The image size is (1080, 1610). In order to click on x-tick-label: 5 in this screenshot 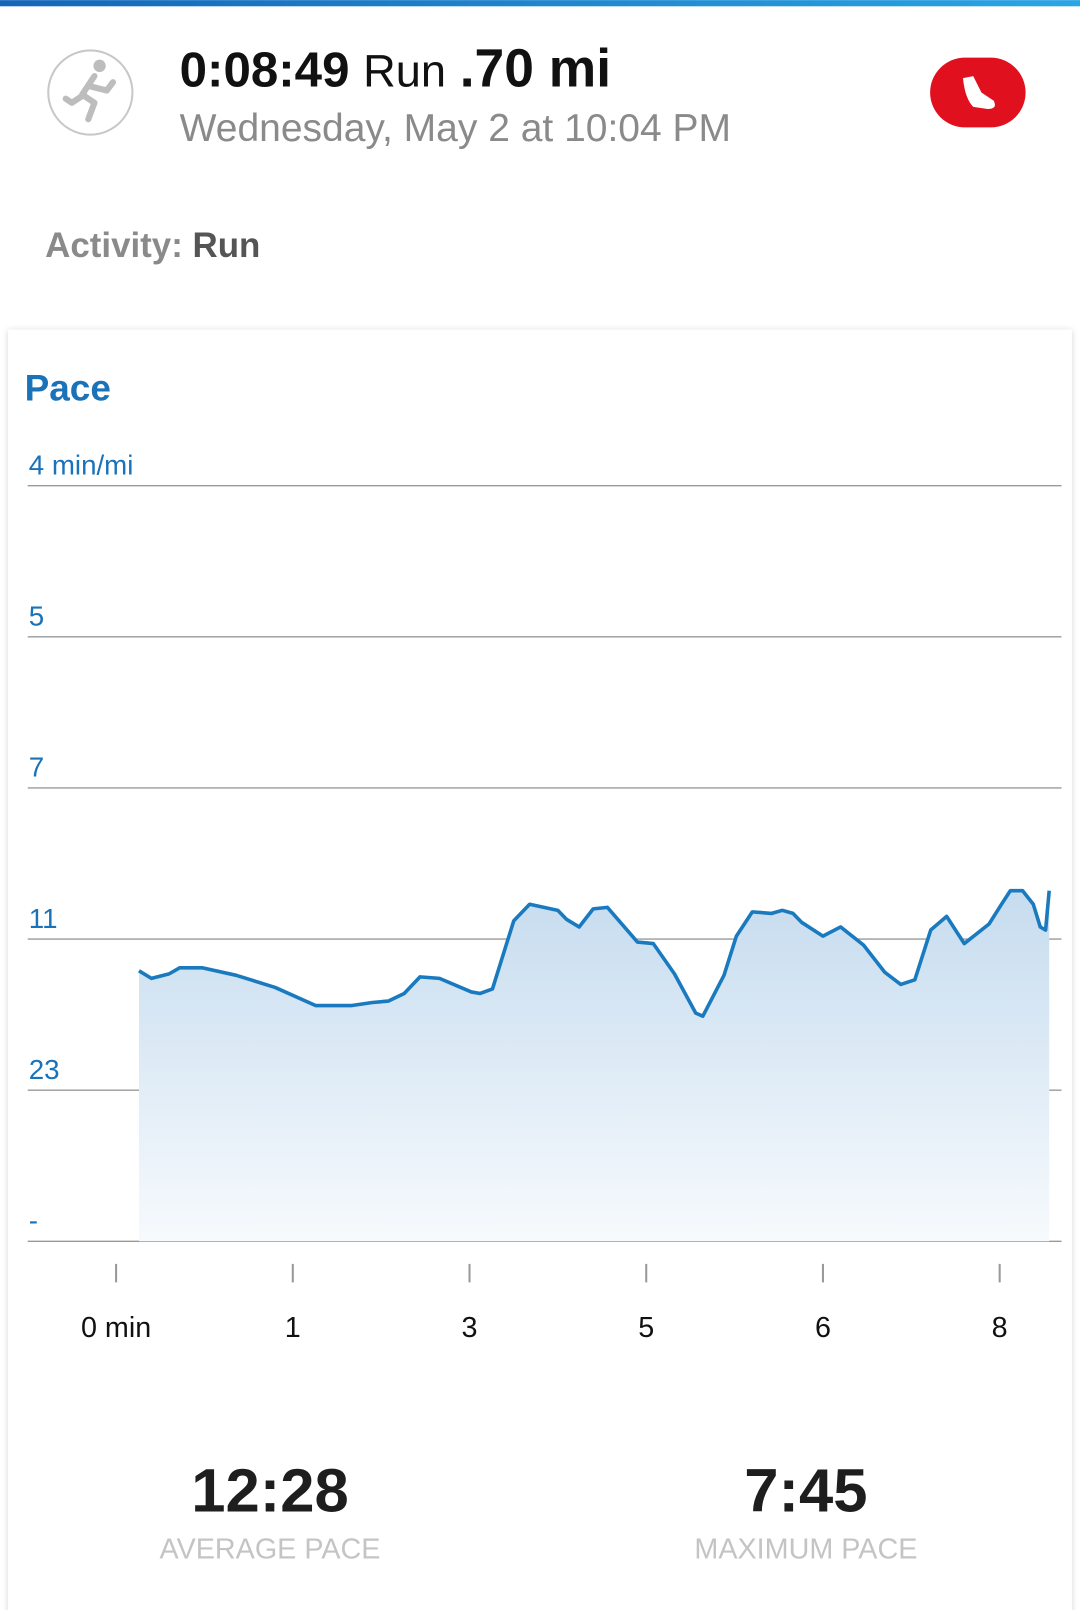, I will do `click(646, 1328)`.